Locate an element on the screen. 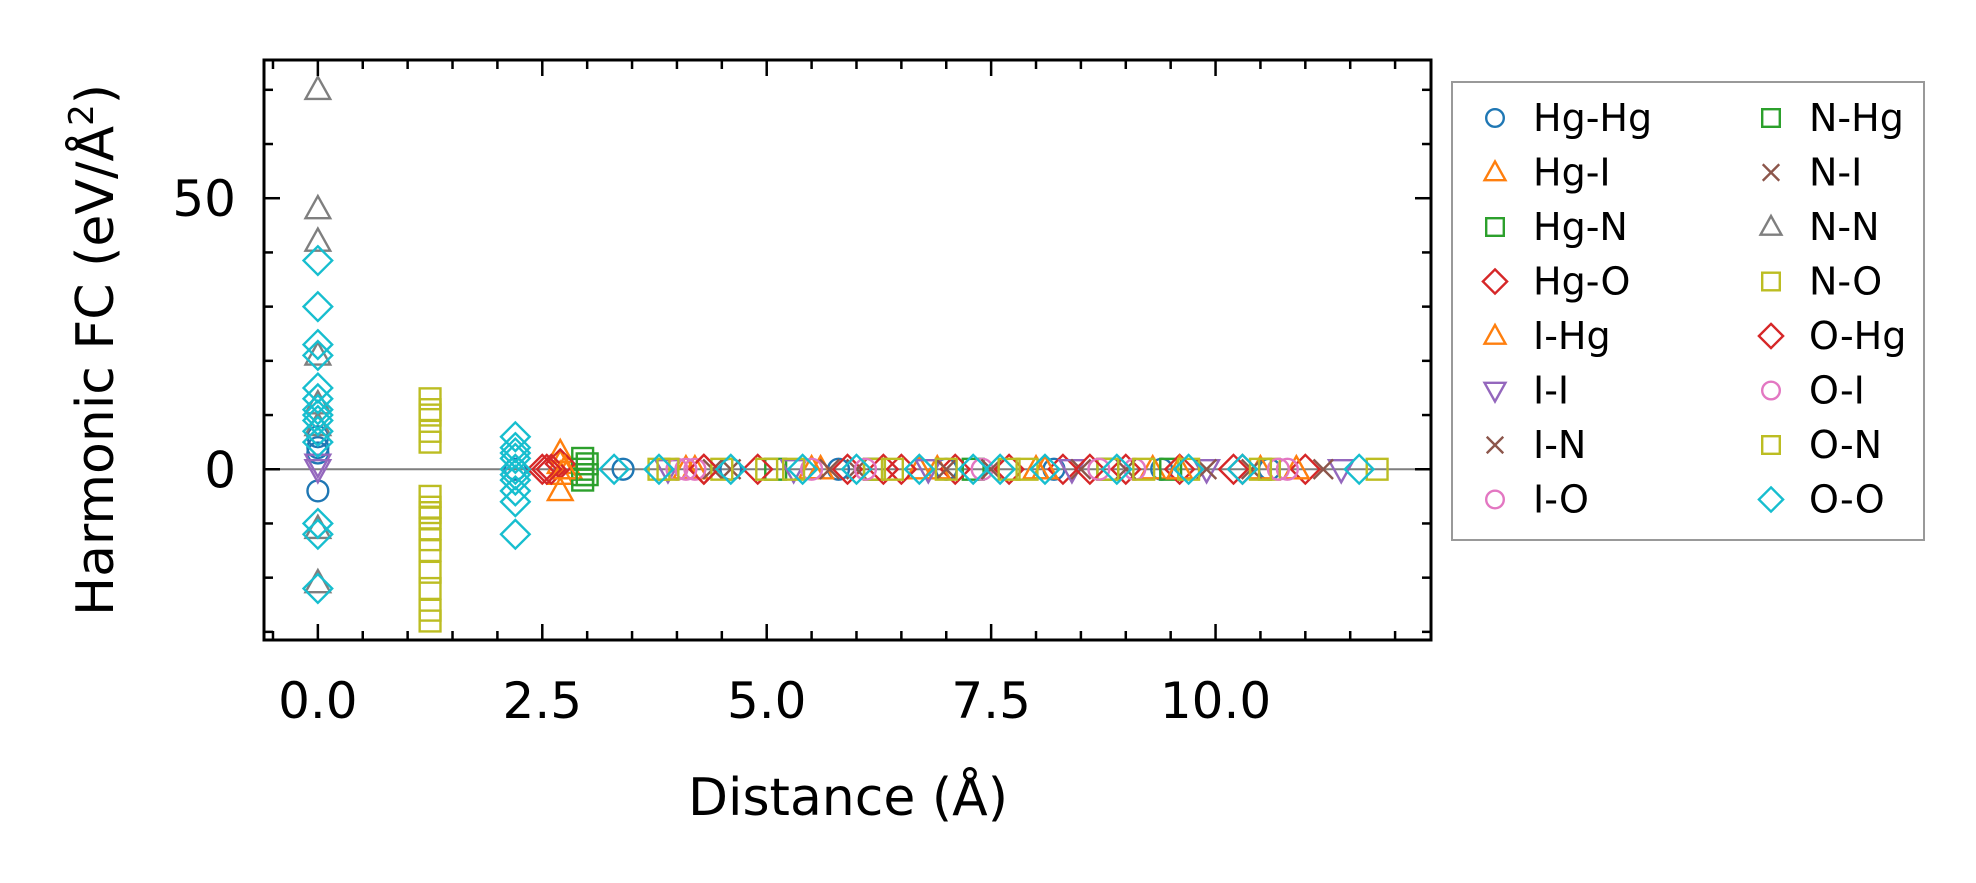 The height and width of the screenshot is (883, 1976). legend-entry-n-i: N-I is located at coordinates (1811, 173).